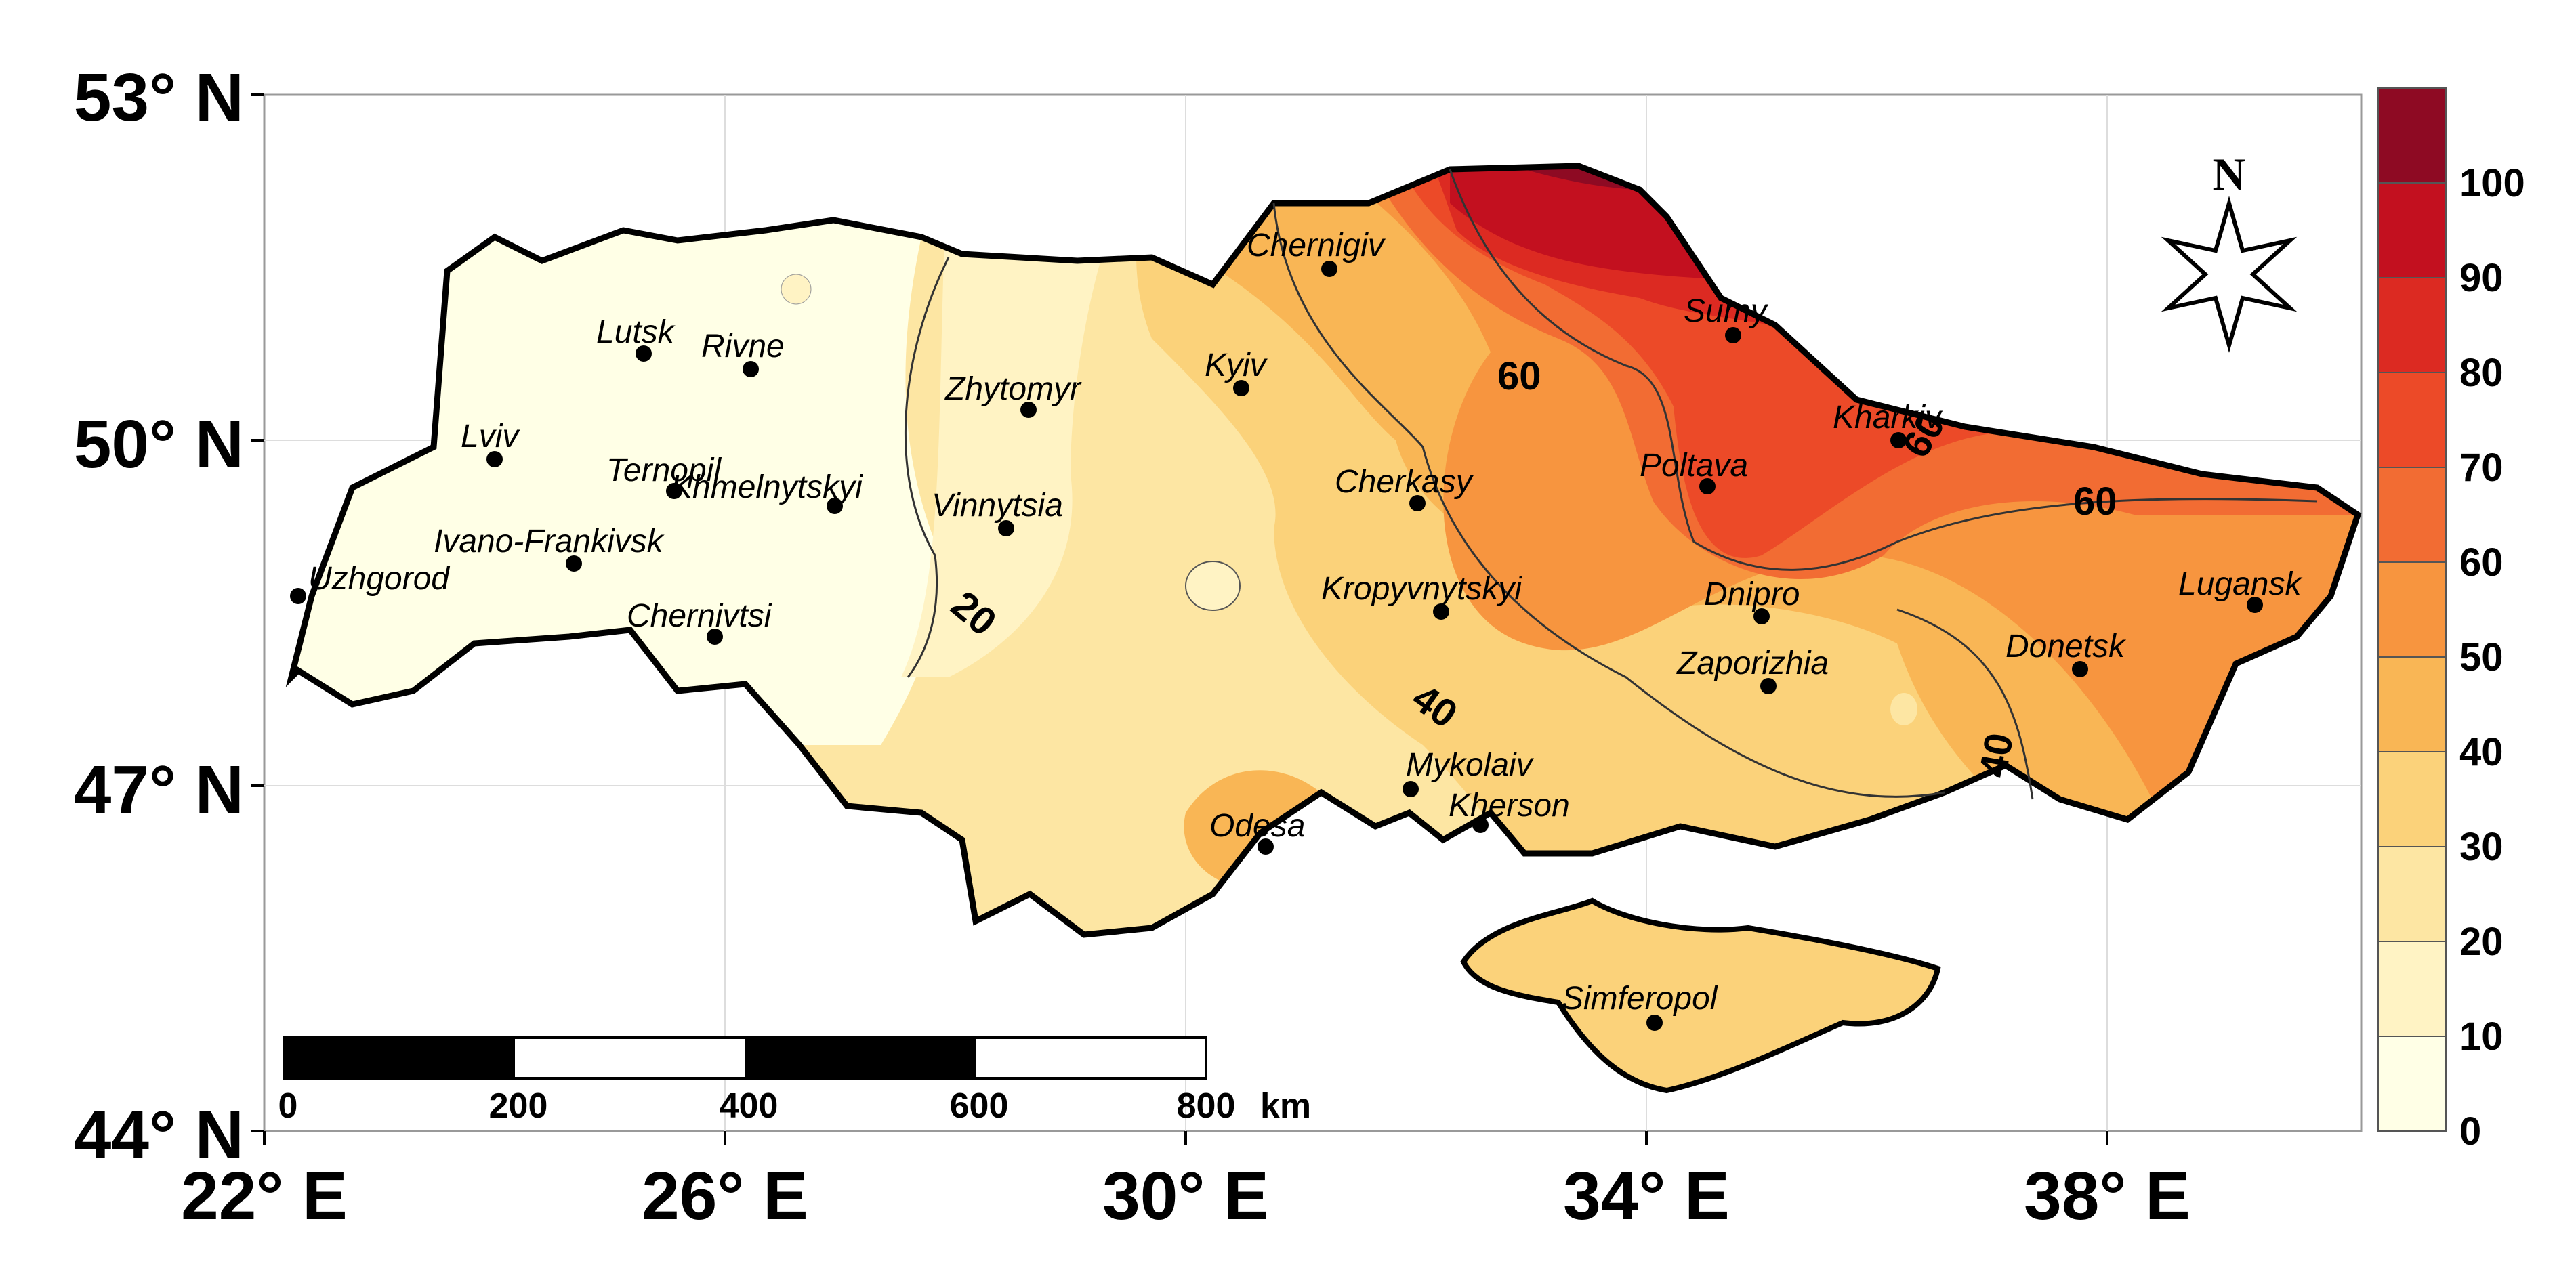  Describe the element at coordinates (1417, 503) in the screenshot. I see `city-dot-cherkasy` at that location.